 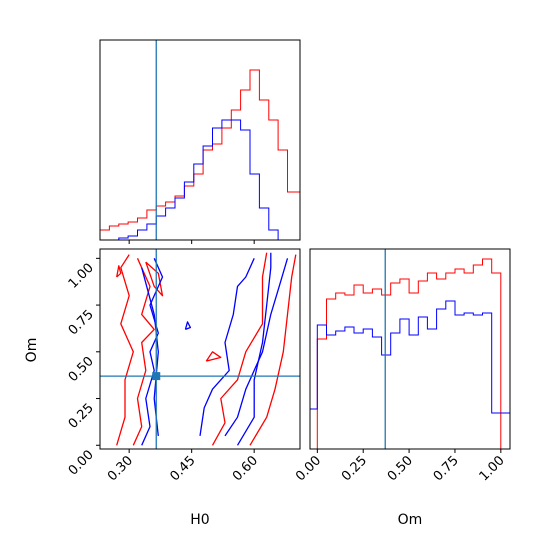 What do you see at coordinates (182, 468) in the screenshot?
I see `x-tick-label-1: 0.45` at bounding box center [182, 468].